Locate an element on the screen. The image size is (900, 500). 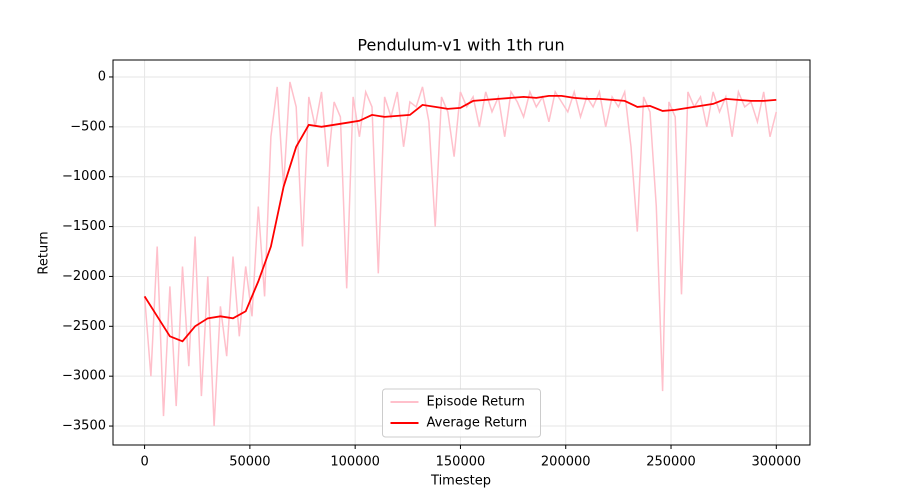
legend-box is located at coordinates (461, 413).